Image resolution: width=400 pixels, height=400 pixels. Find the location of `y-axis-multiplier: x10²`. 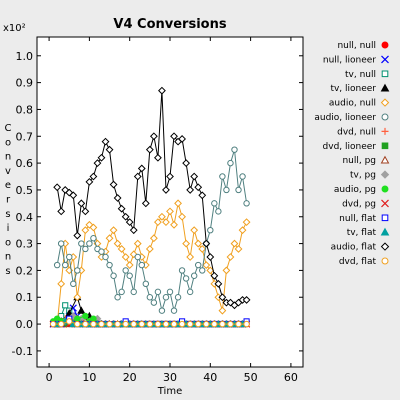

y-axis-multiplier: x10² is located at coordinates (14, 28).